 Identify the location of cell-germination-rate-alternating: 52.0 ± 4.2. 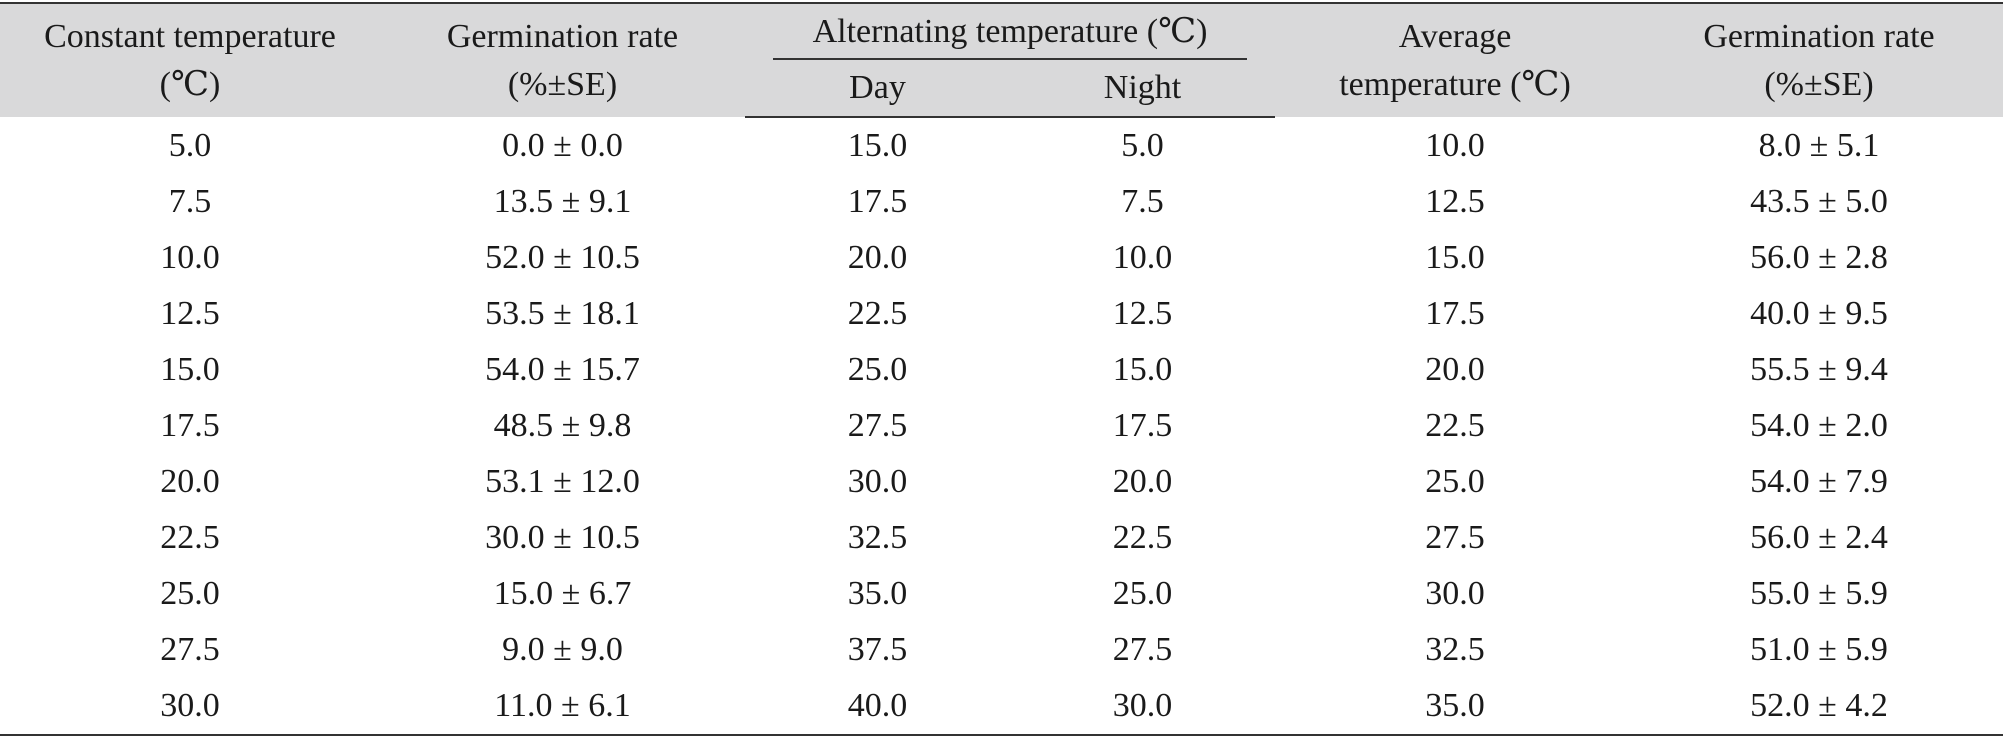
(1819, 707).